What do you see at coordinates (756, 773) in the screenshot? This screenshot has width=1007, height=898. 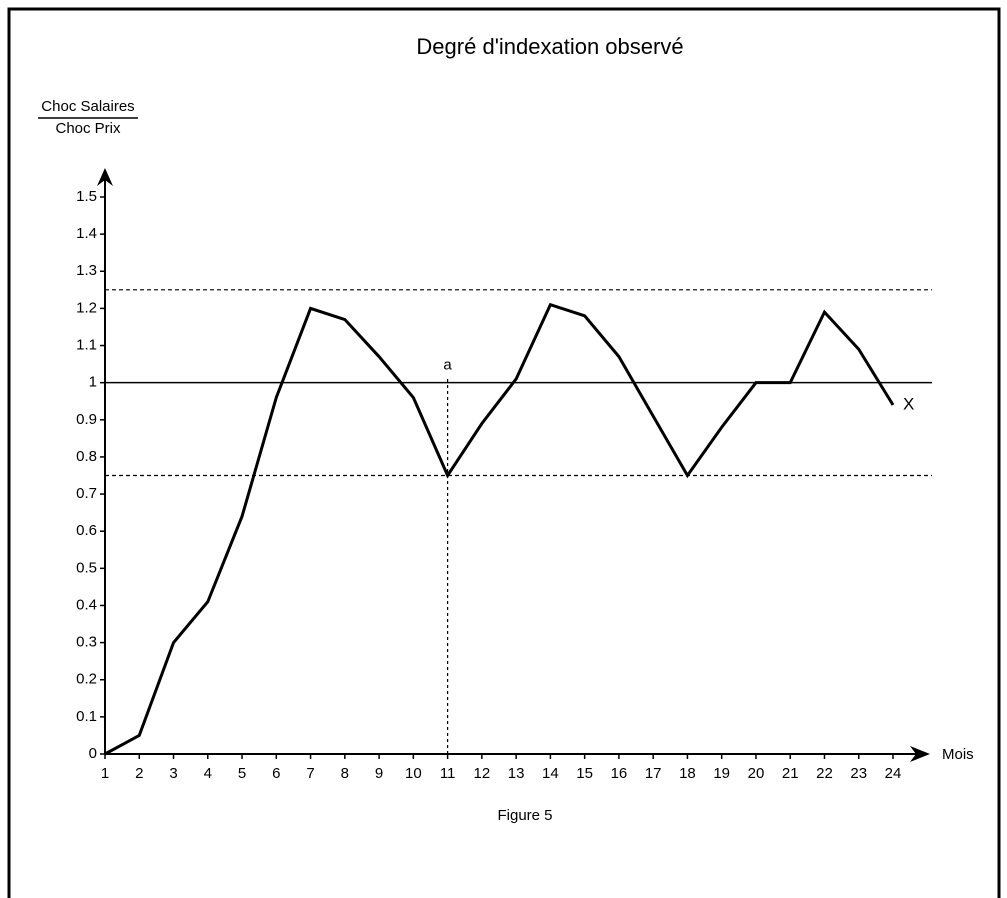 I see `x-tick-label: 20` at bounding box center [756, 773].